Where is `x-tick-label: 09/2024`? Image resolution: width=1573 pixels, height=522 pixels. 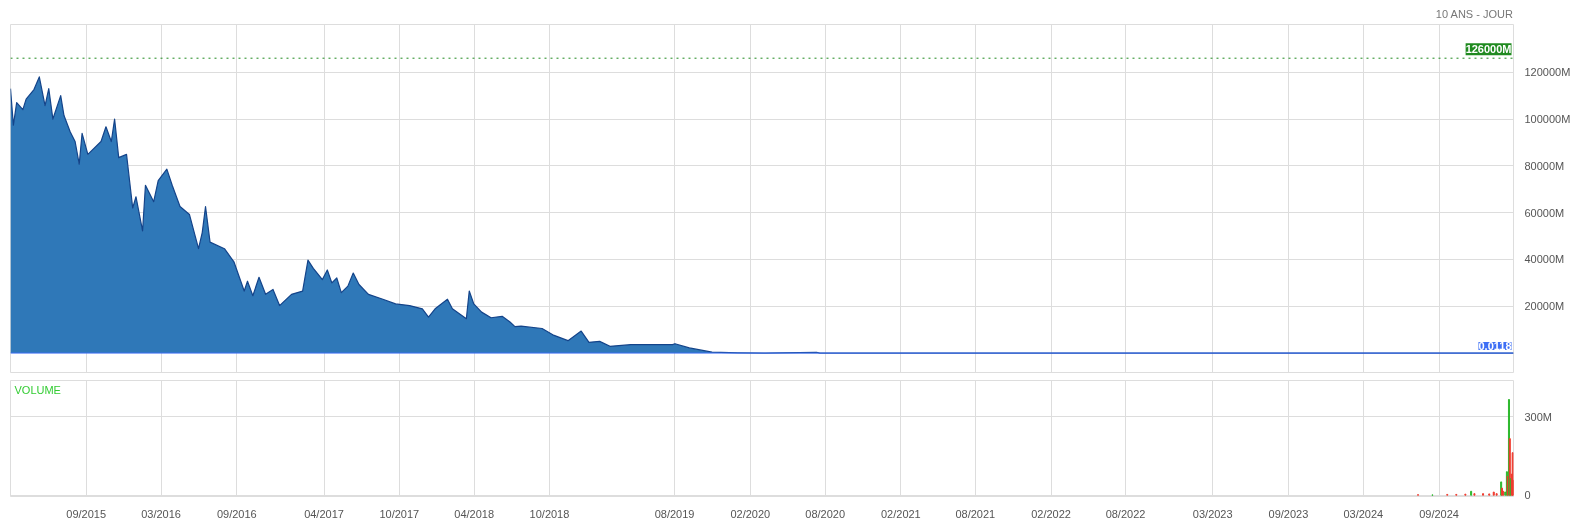
x-tick-label: 09/2024 is located at coordinates (1439, 513).